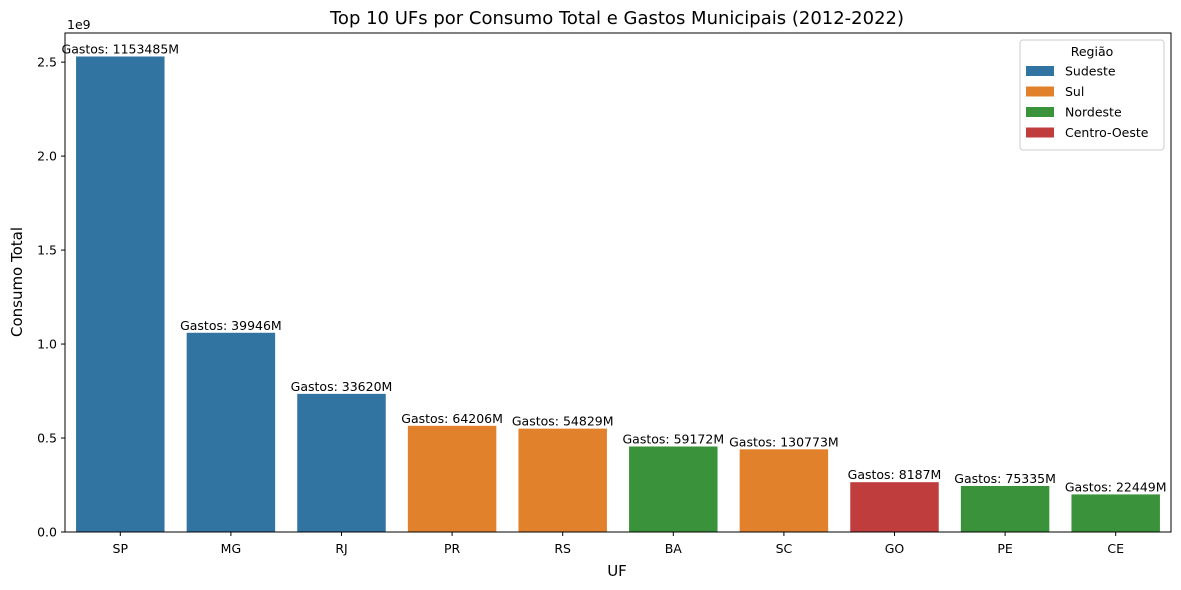  I want to click on data-label-pr: Gastos: 64206M, so click(452, 418).